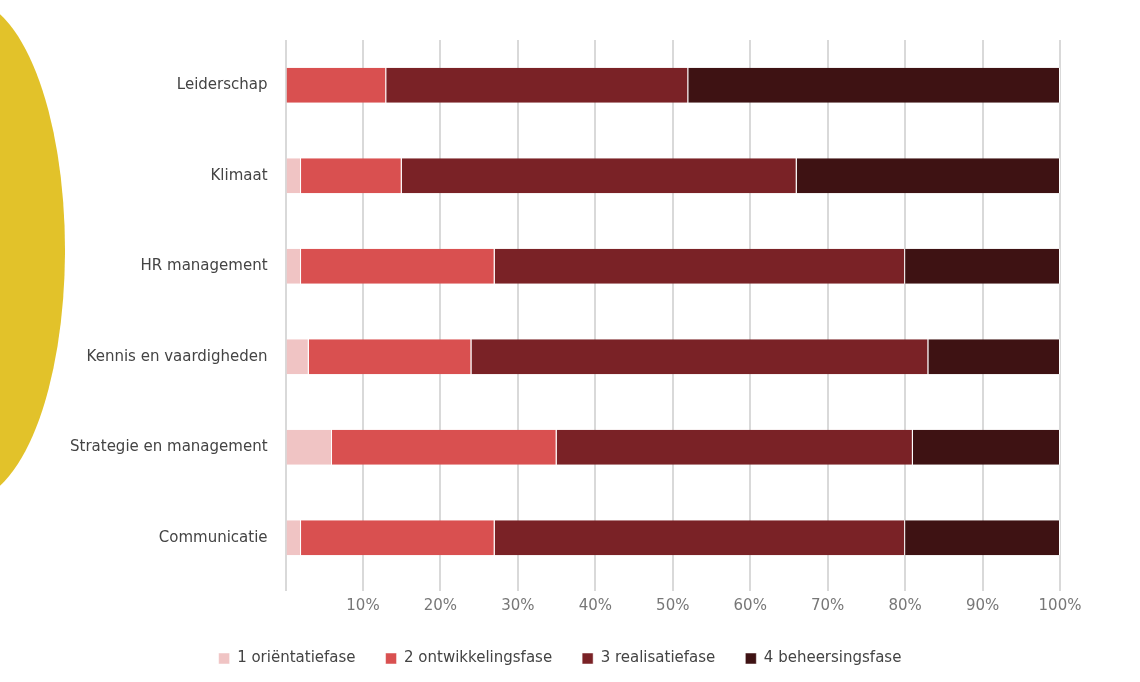 The width and height of the screenshot is (1140, 682). Describe the element at coordinates (363, 604) in the screenshot. I see `x-tick-label: 10%` at that location.